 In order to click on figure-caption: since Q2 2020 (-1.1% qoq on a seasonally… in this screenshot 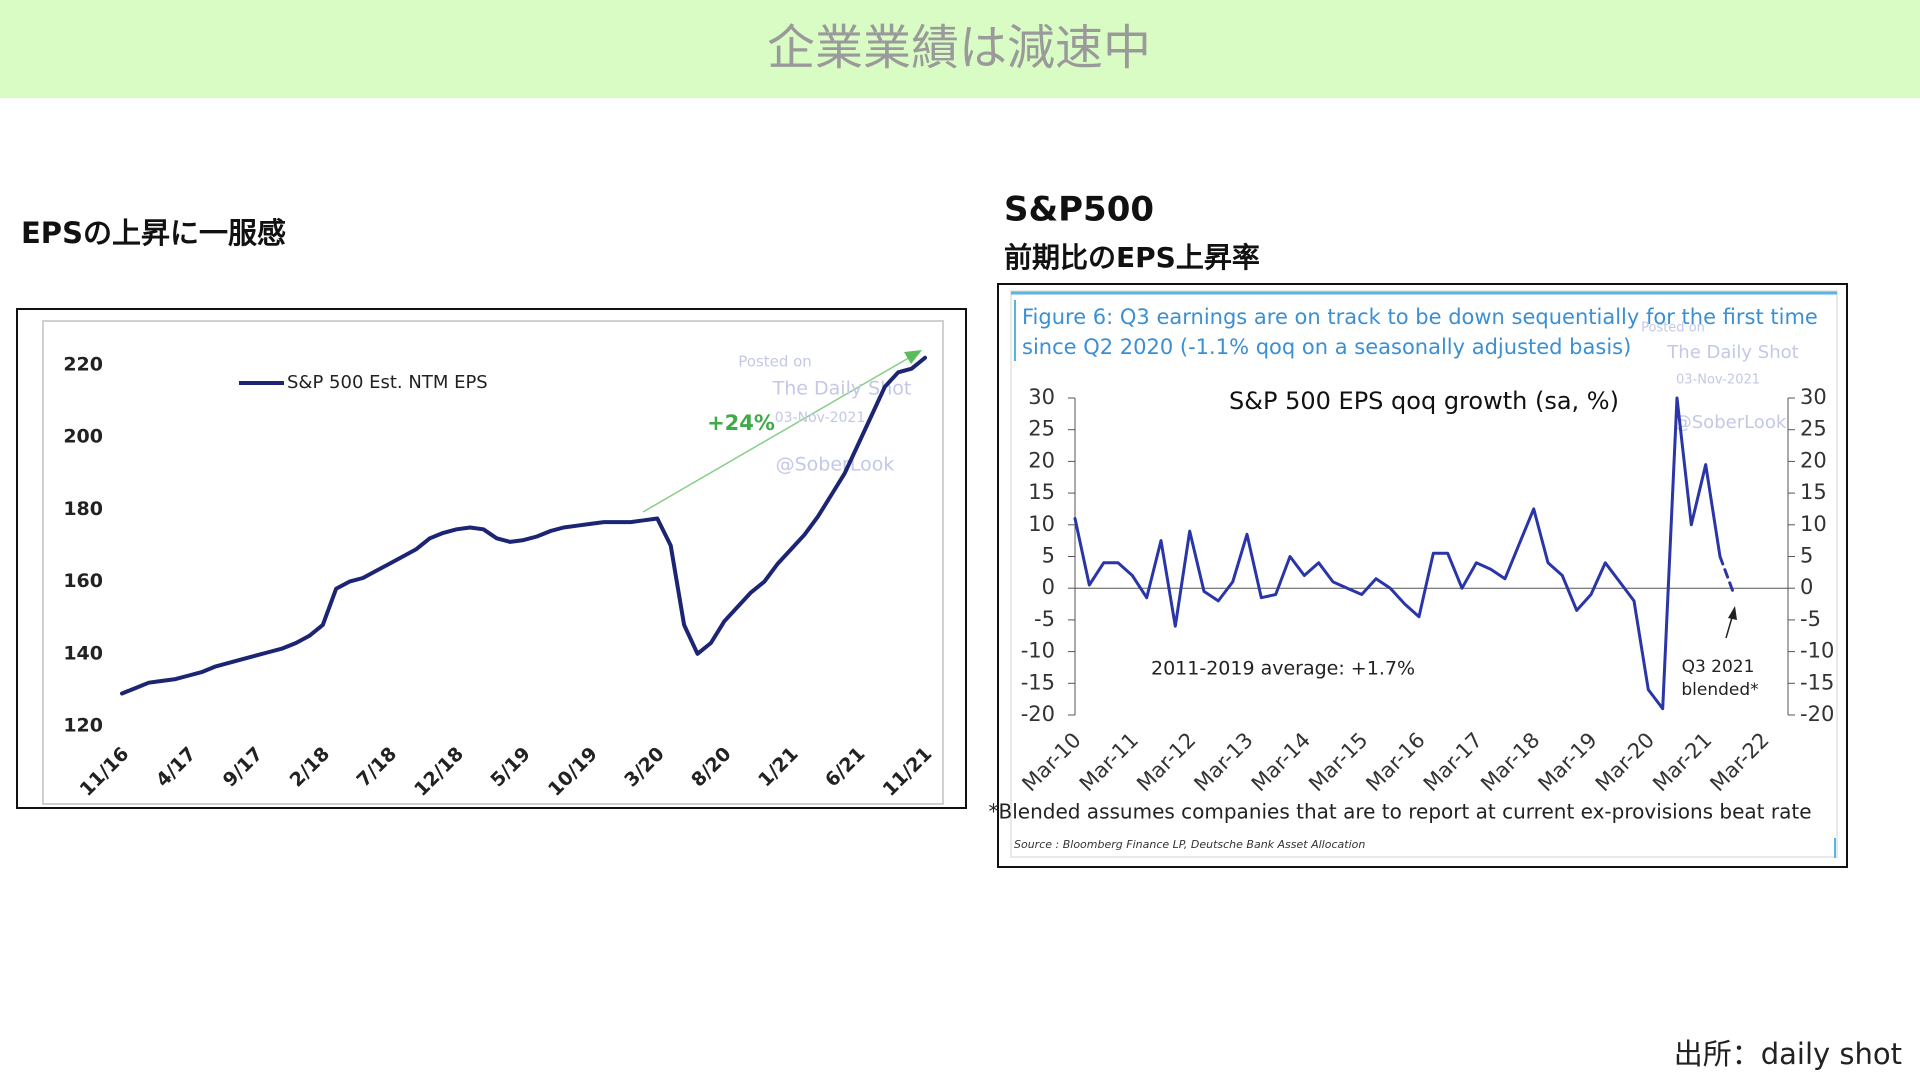, I will do `click(1326, 347)`.